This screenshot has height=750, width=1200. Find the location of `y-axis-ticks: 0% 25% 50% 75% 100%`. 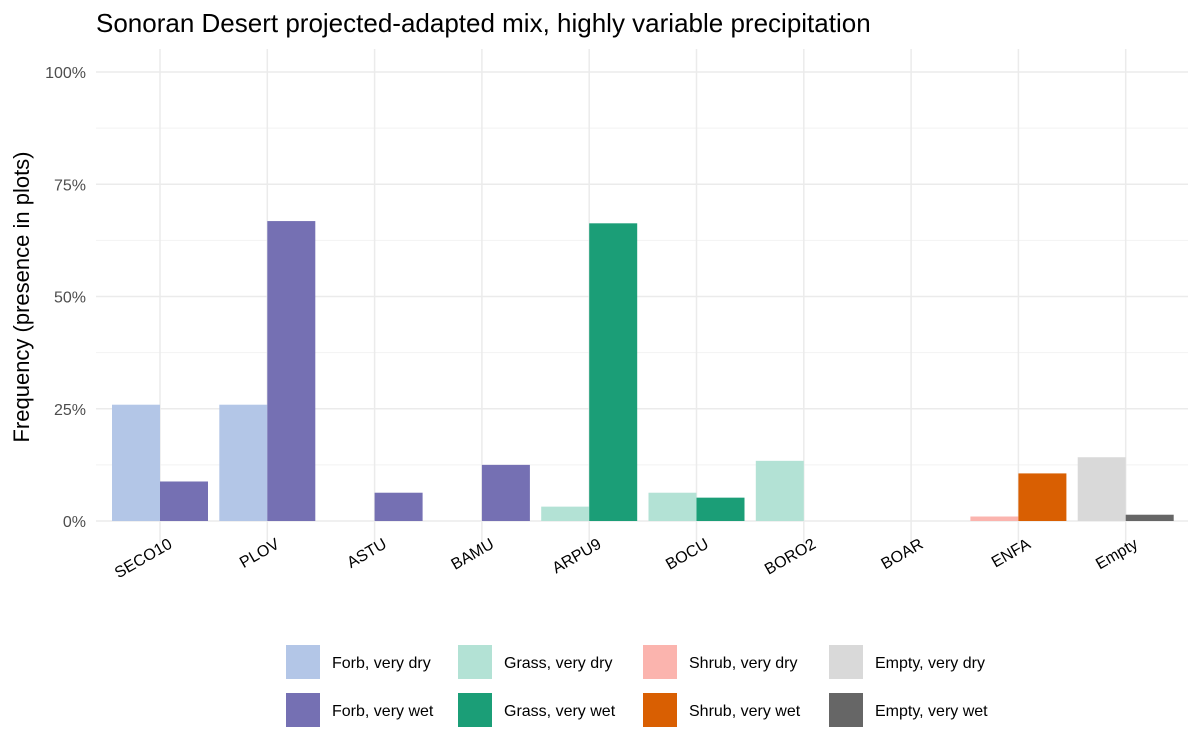

y-axis-ticks: 0% 25% 50% 75% 100% is located at coordinates (65, 298).